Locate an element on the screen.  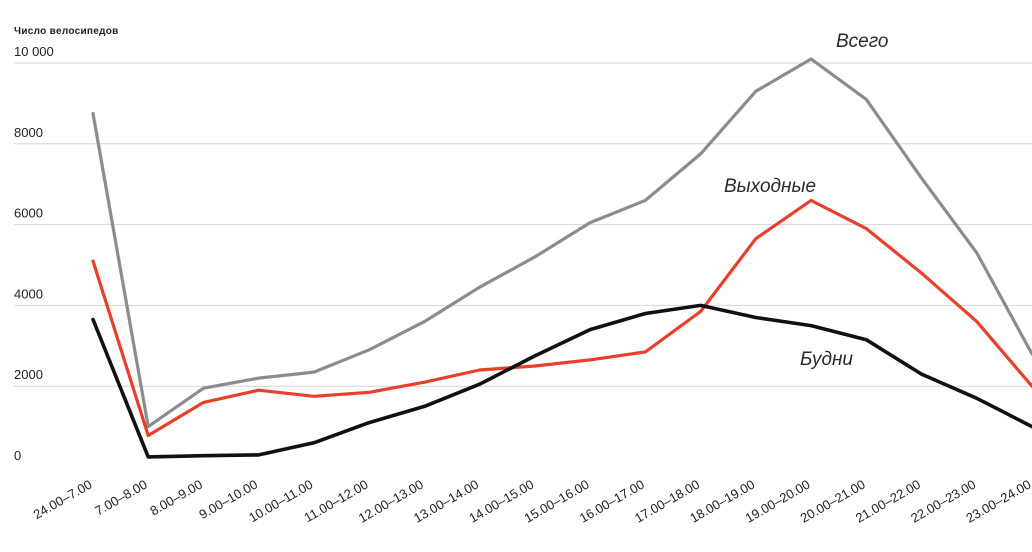
y-tick-label: 8000 is located at coordinates (28, 132).